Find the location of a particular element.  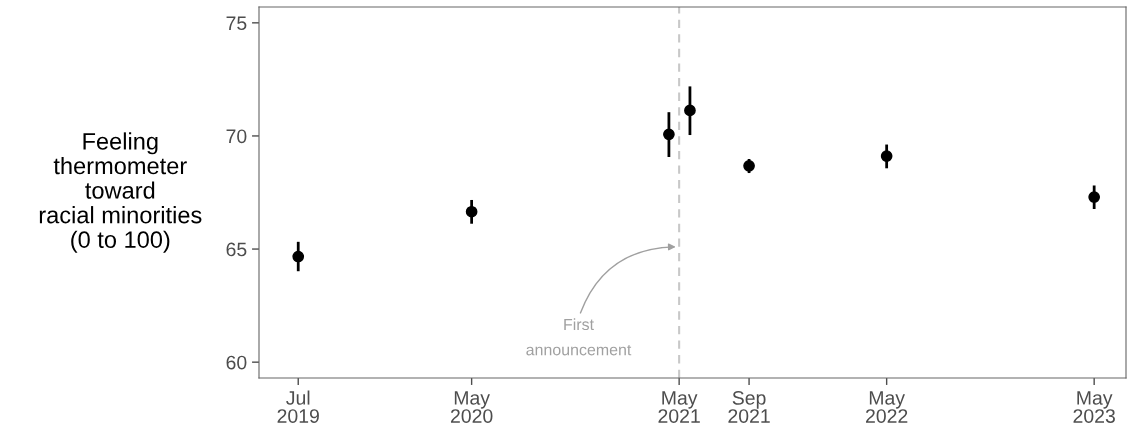

x-tick-label: May 2020 is located at coordinates (471, 407).